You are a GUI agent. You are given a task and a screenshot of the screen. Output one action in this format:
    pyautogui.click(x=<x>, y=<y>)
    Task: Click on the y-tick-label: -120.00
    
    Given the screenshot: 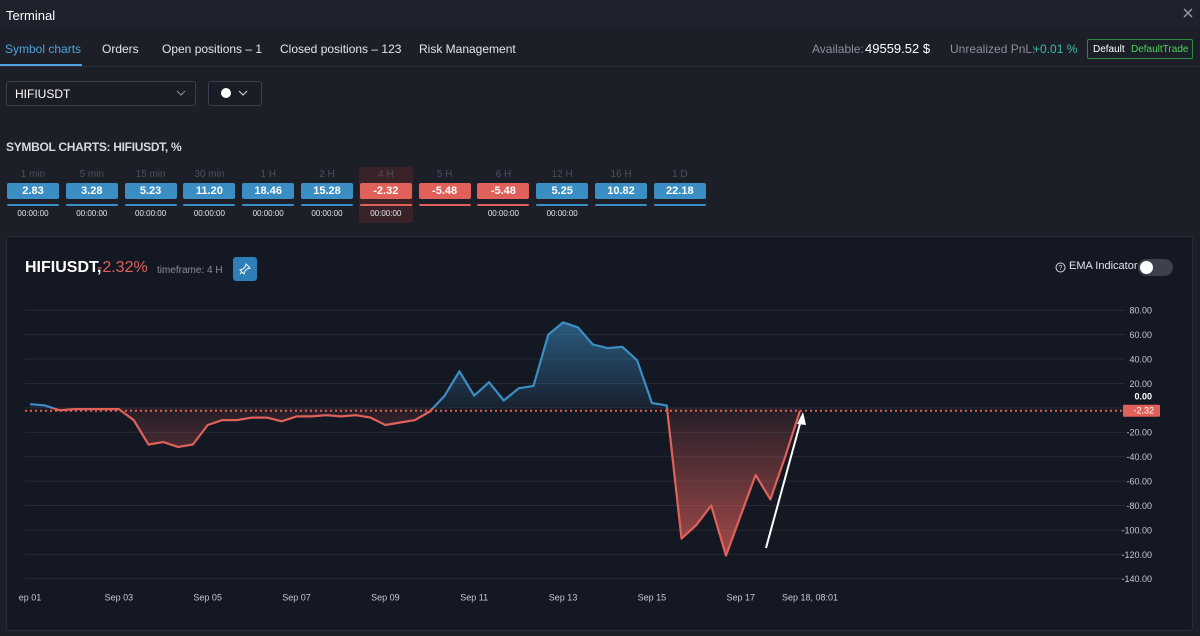 What is the action you would take?
    pyautogui.click(x=1136, y=555)
    